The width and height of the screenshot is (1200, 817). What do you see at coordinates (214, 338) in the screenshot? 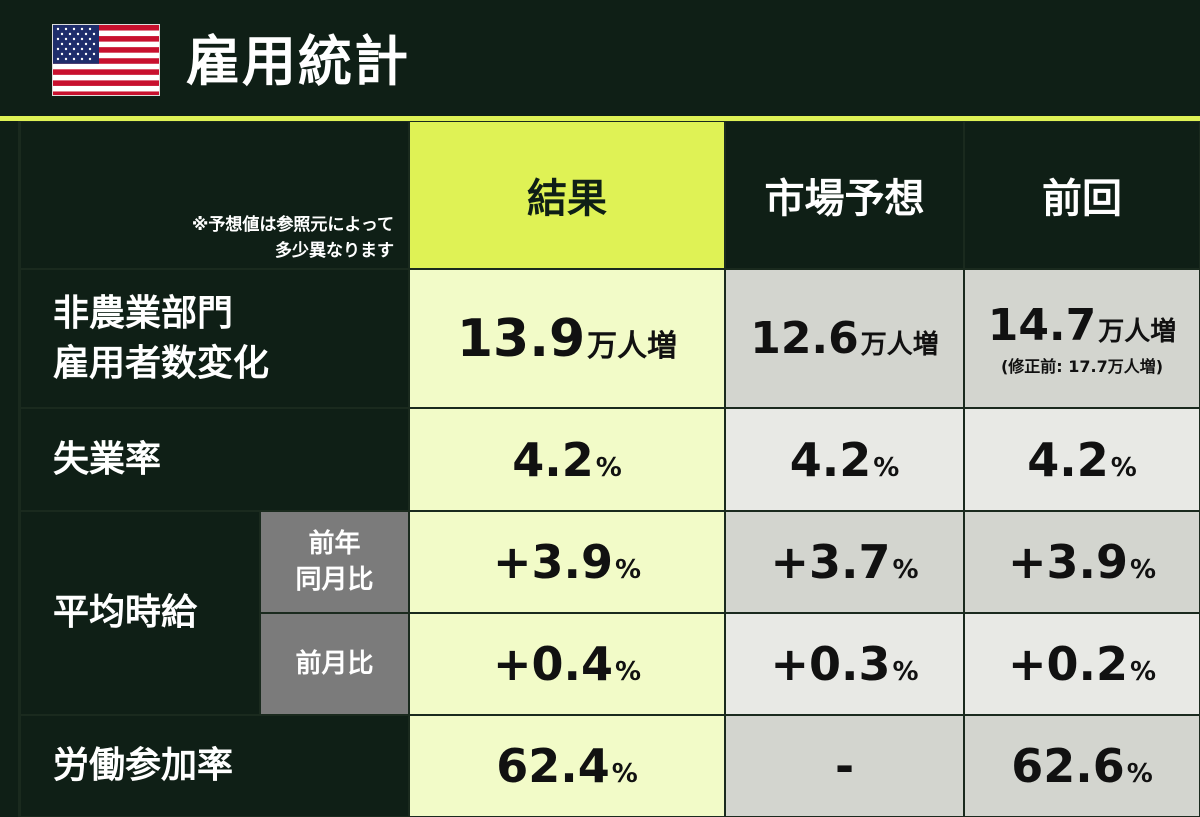
I see `row-label-nfp: 非農業部門 雇用者数変化` at bounding box center [214, 338].